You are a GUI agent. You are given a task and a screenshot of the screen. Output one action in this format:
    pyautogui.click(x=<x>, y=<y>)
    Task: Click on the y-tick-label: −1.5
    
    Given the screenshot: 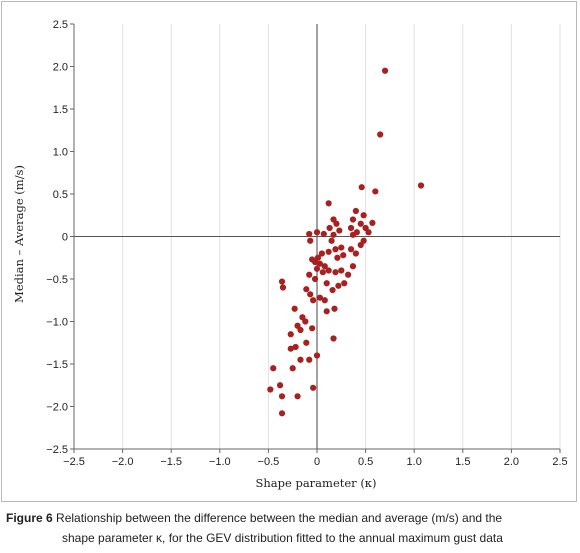 What is the action you would take?
    pyautogui.click(x=57, y=365)
    